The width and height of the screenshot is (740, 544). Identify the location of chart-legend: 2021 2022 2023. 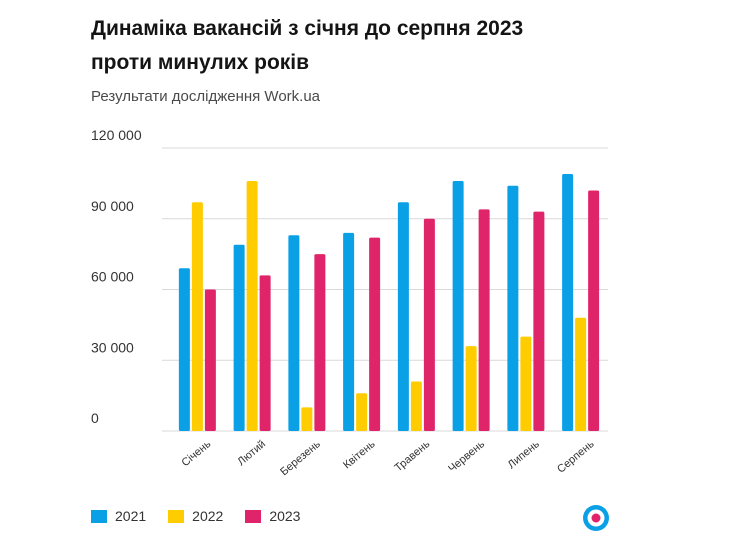
(206, 516).